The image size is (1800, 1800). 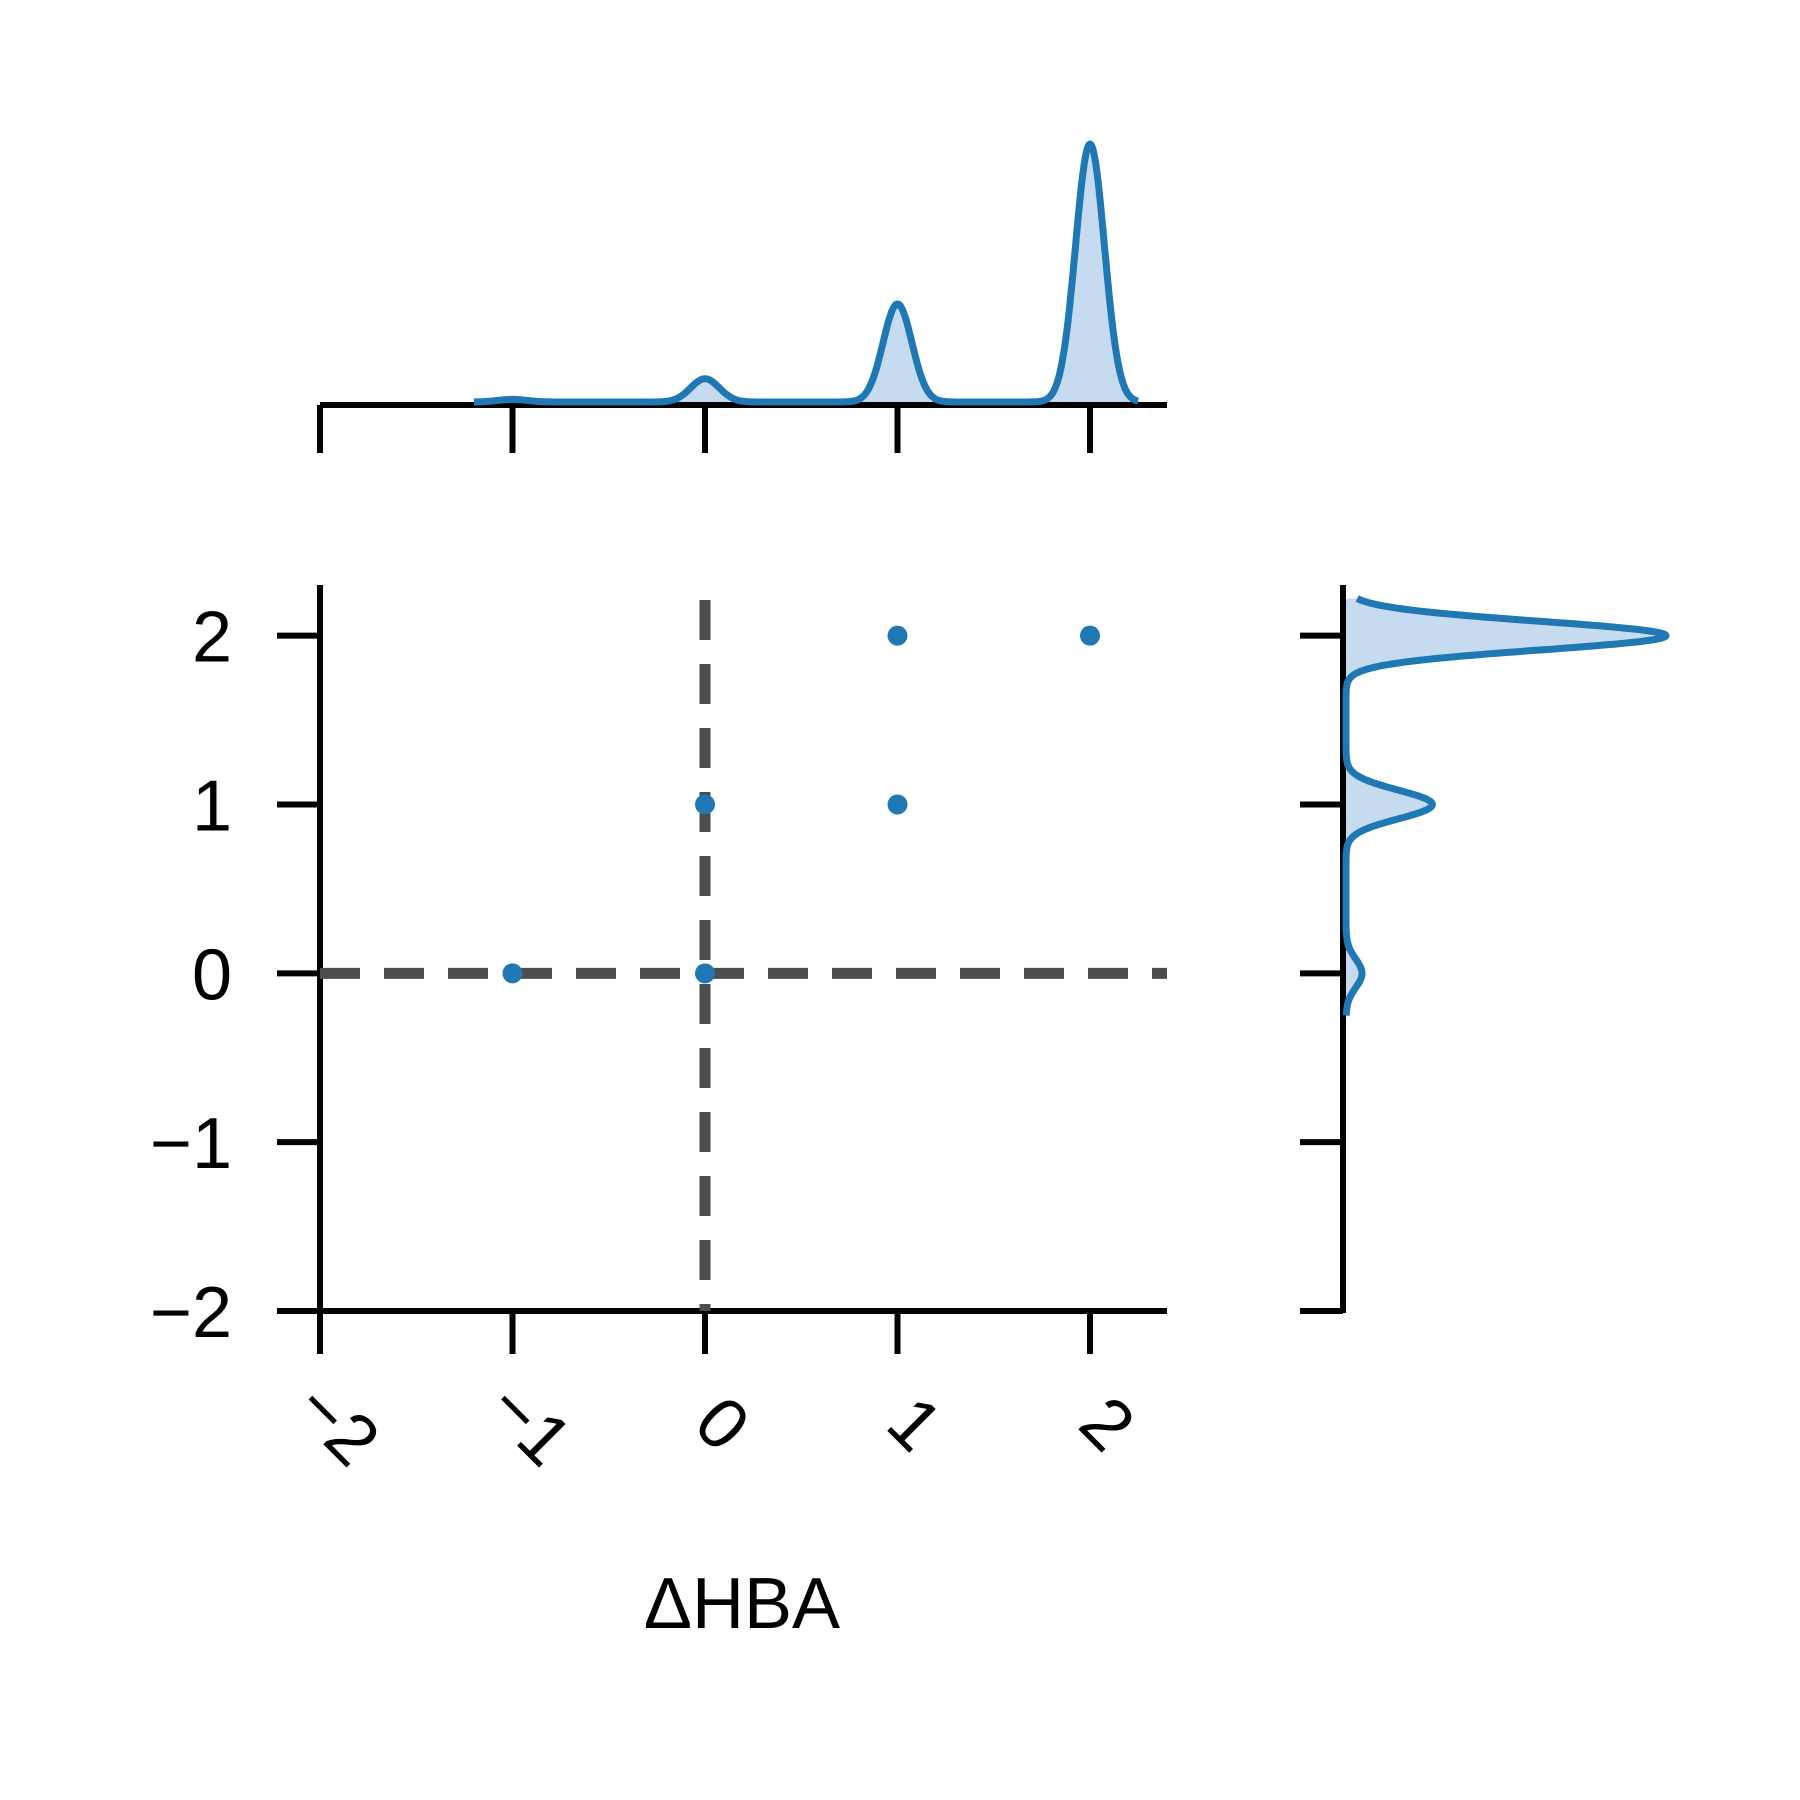 What do you see at coordinates (212, 975) in the screenshot?
I see `y-tick-label: 0` at bounding box center [212, 975].